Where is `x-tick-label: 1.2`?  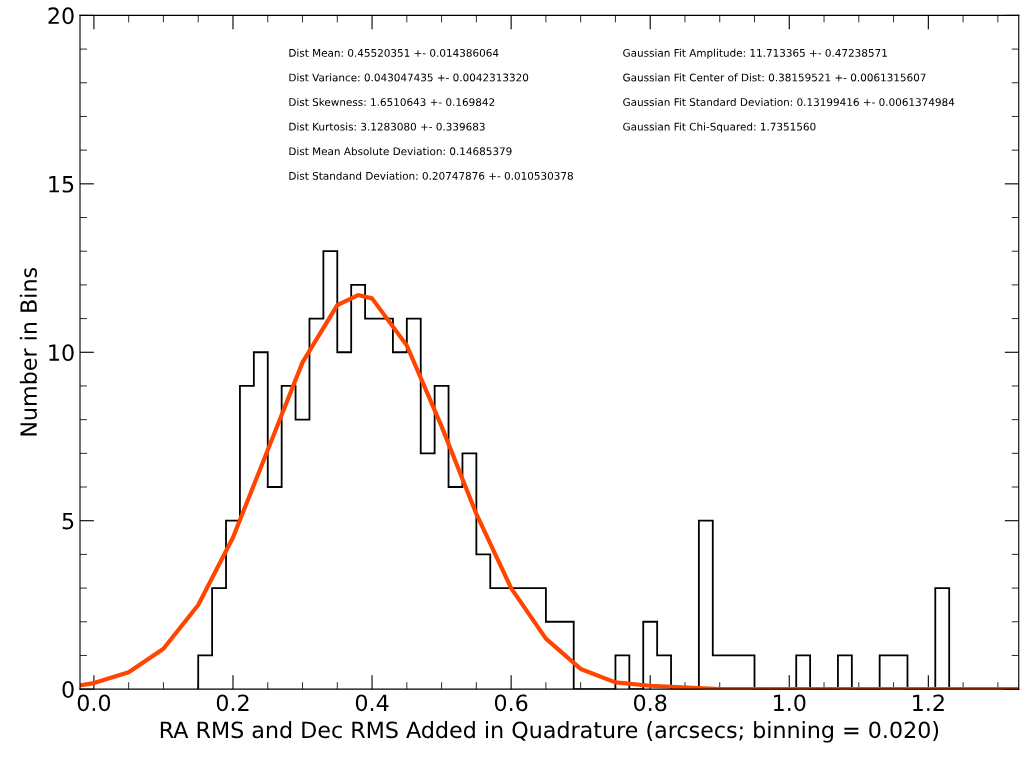
x-tick-label: 1.2 is located at coordinates (928, 702).